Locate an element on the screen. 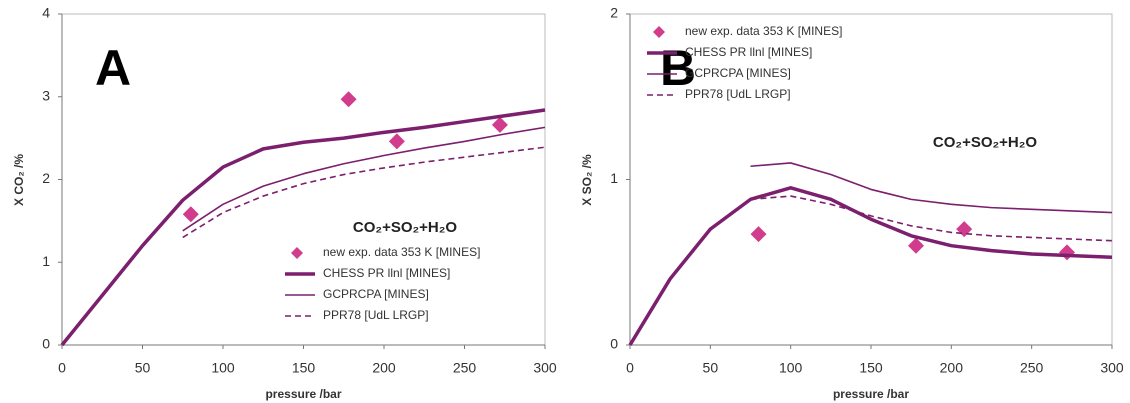  panel-label: B is located at coordinates (678, 68).